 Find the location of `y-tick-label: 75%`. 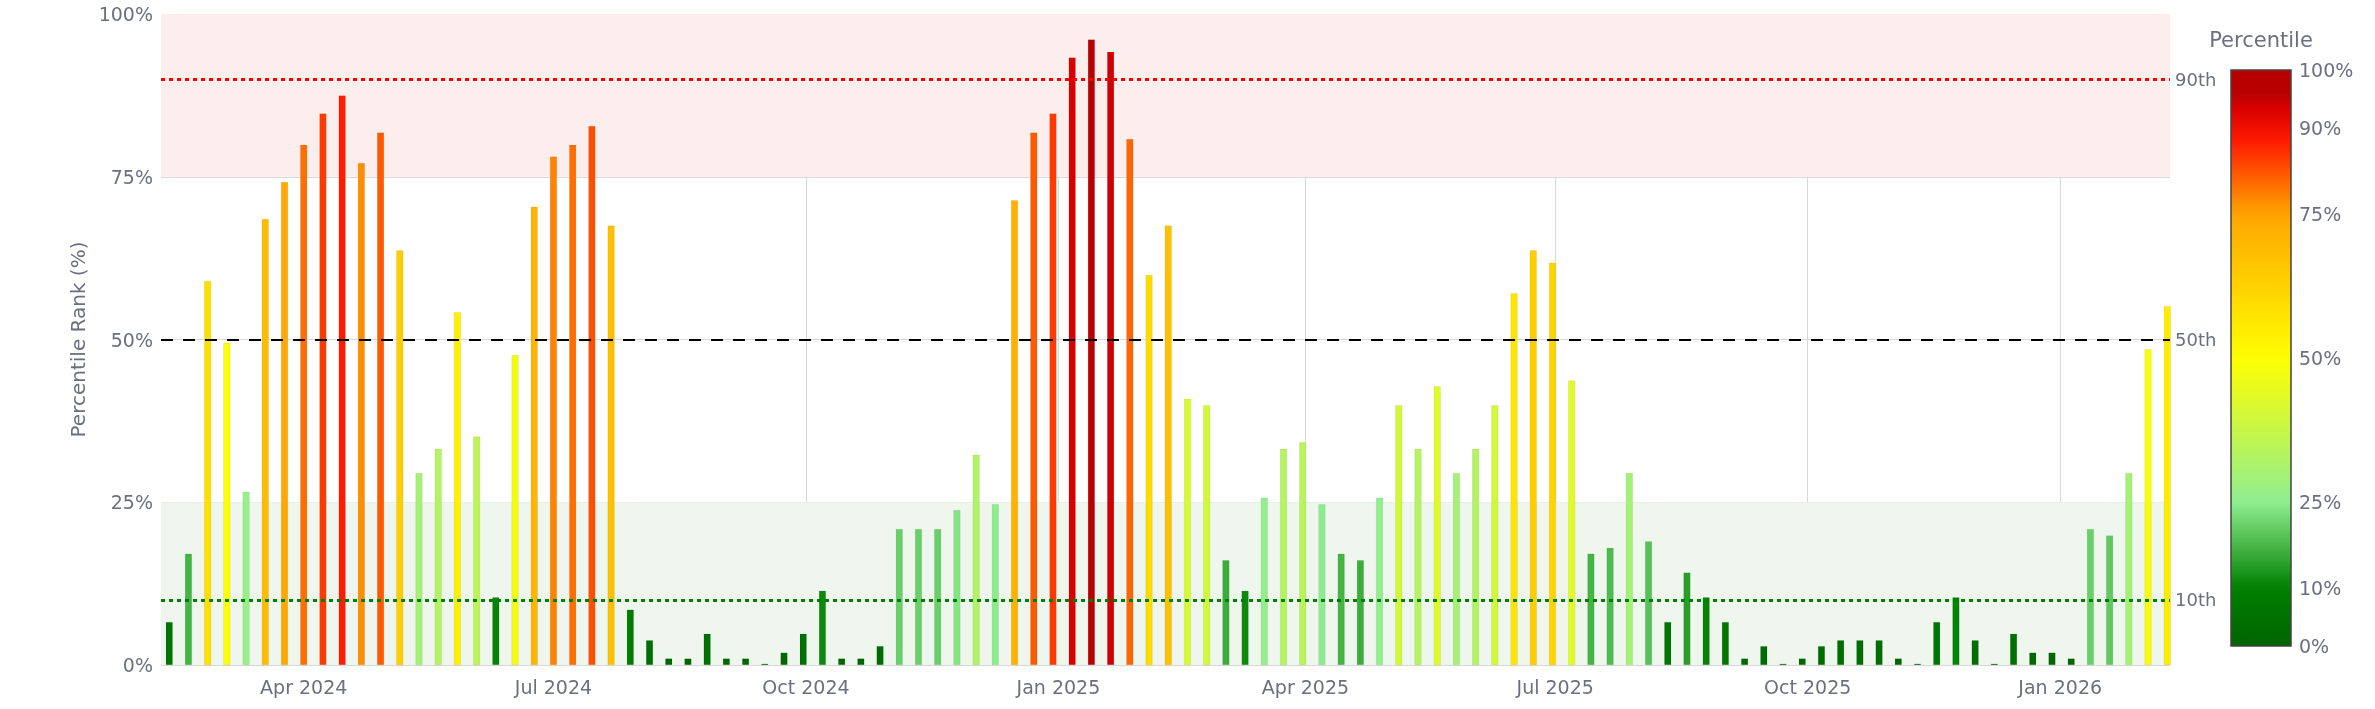

y-tick-label: 75% is located at coordinates (131, 176).